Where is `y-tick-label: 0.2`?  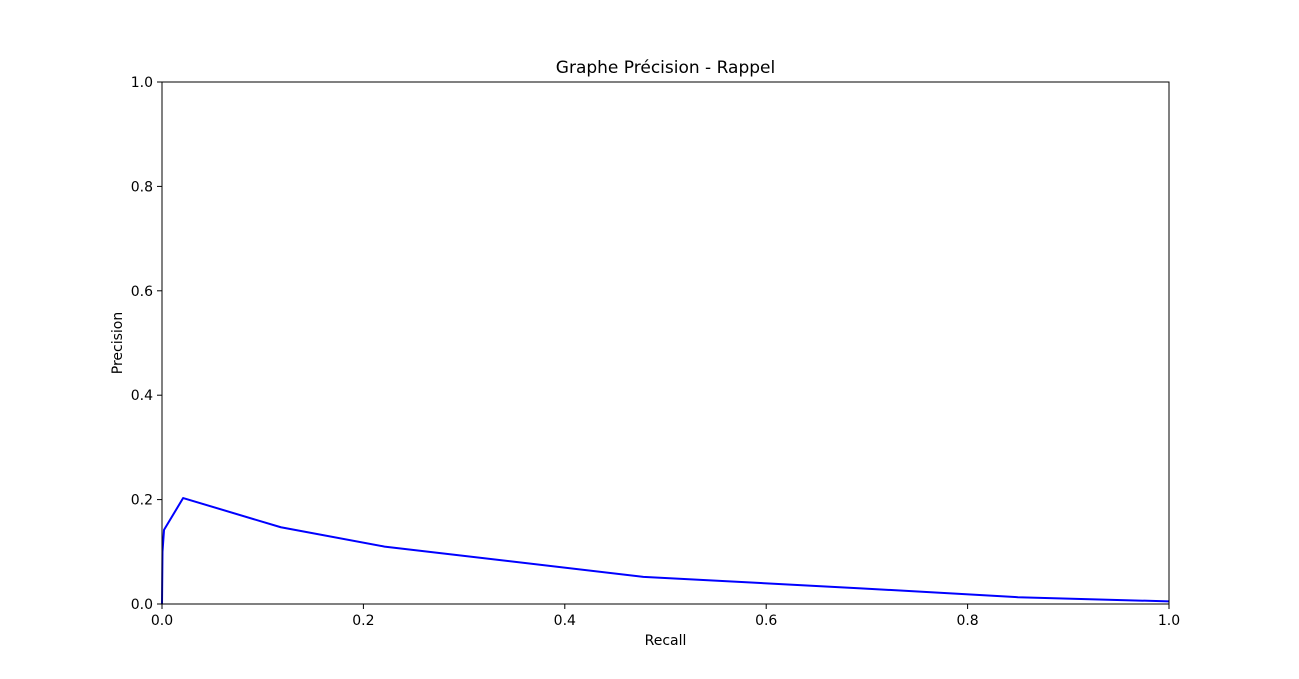
y-tick-label: 0.2 is located at coordinates (142, 501).